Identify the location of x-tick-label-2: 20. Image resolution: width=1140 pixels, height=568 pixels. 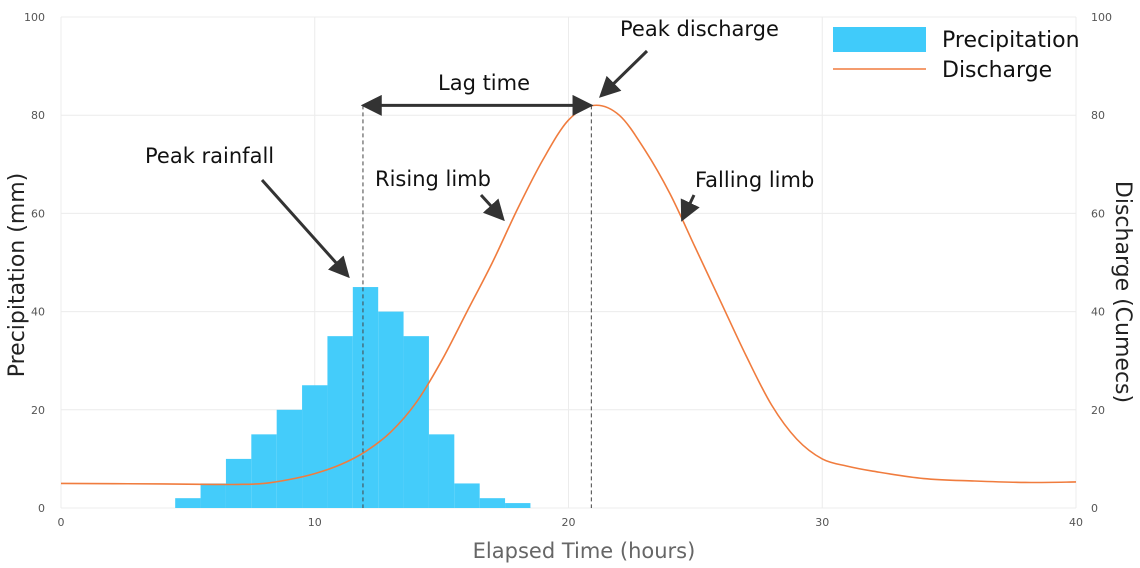
(569, 522).